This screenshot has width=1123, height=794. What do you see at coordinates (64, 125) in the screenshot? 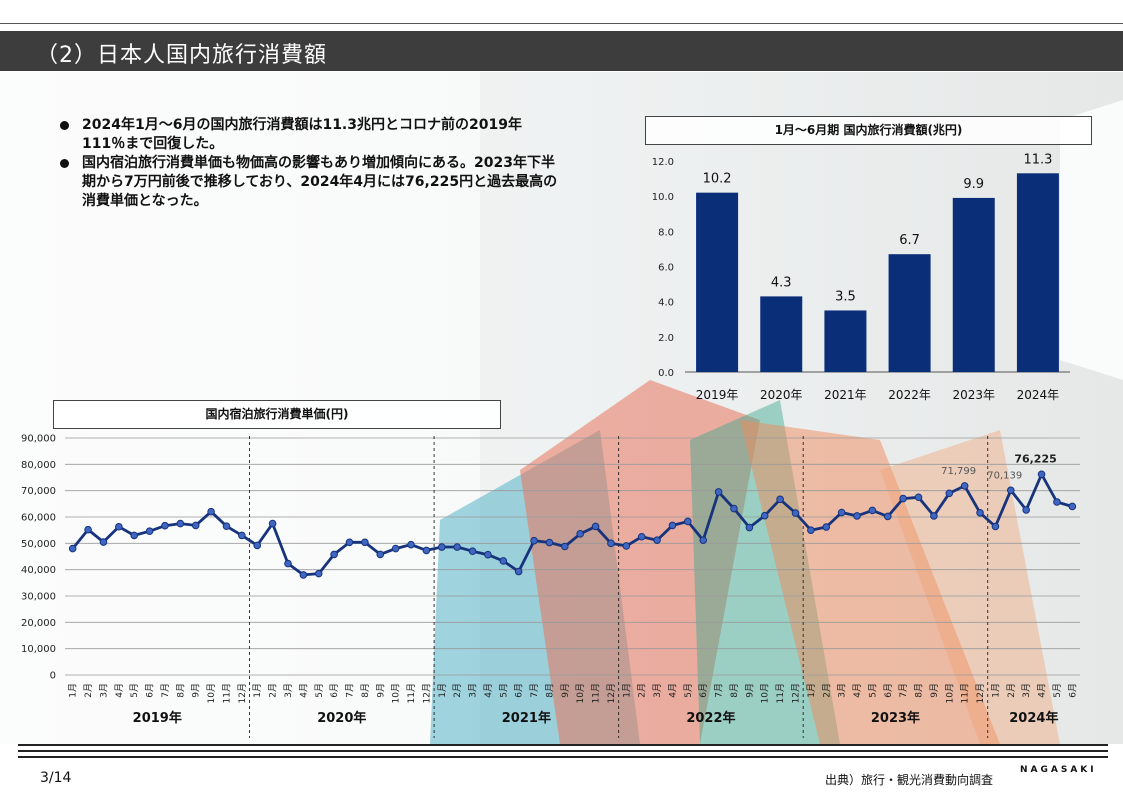
I see `bullet-dot-icon` at bounding box center [64, 125].